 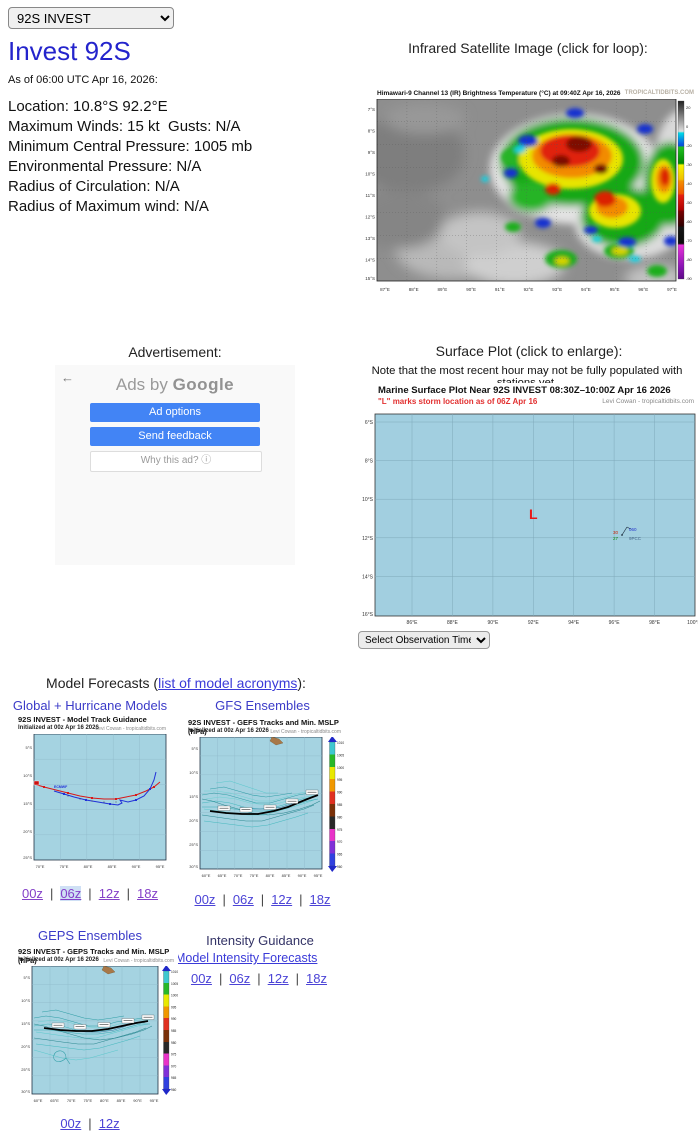 I want to click on lon-tick: 89°E, so click(x=442, y=289).